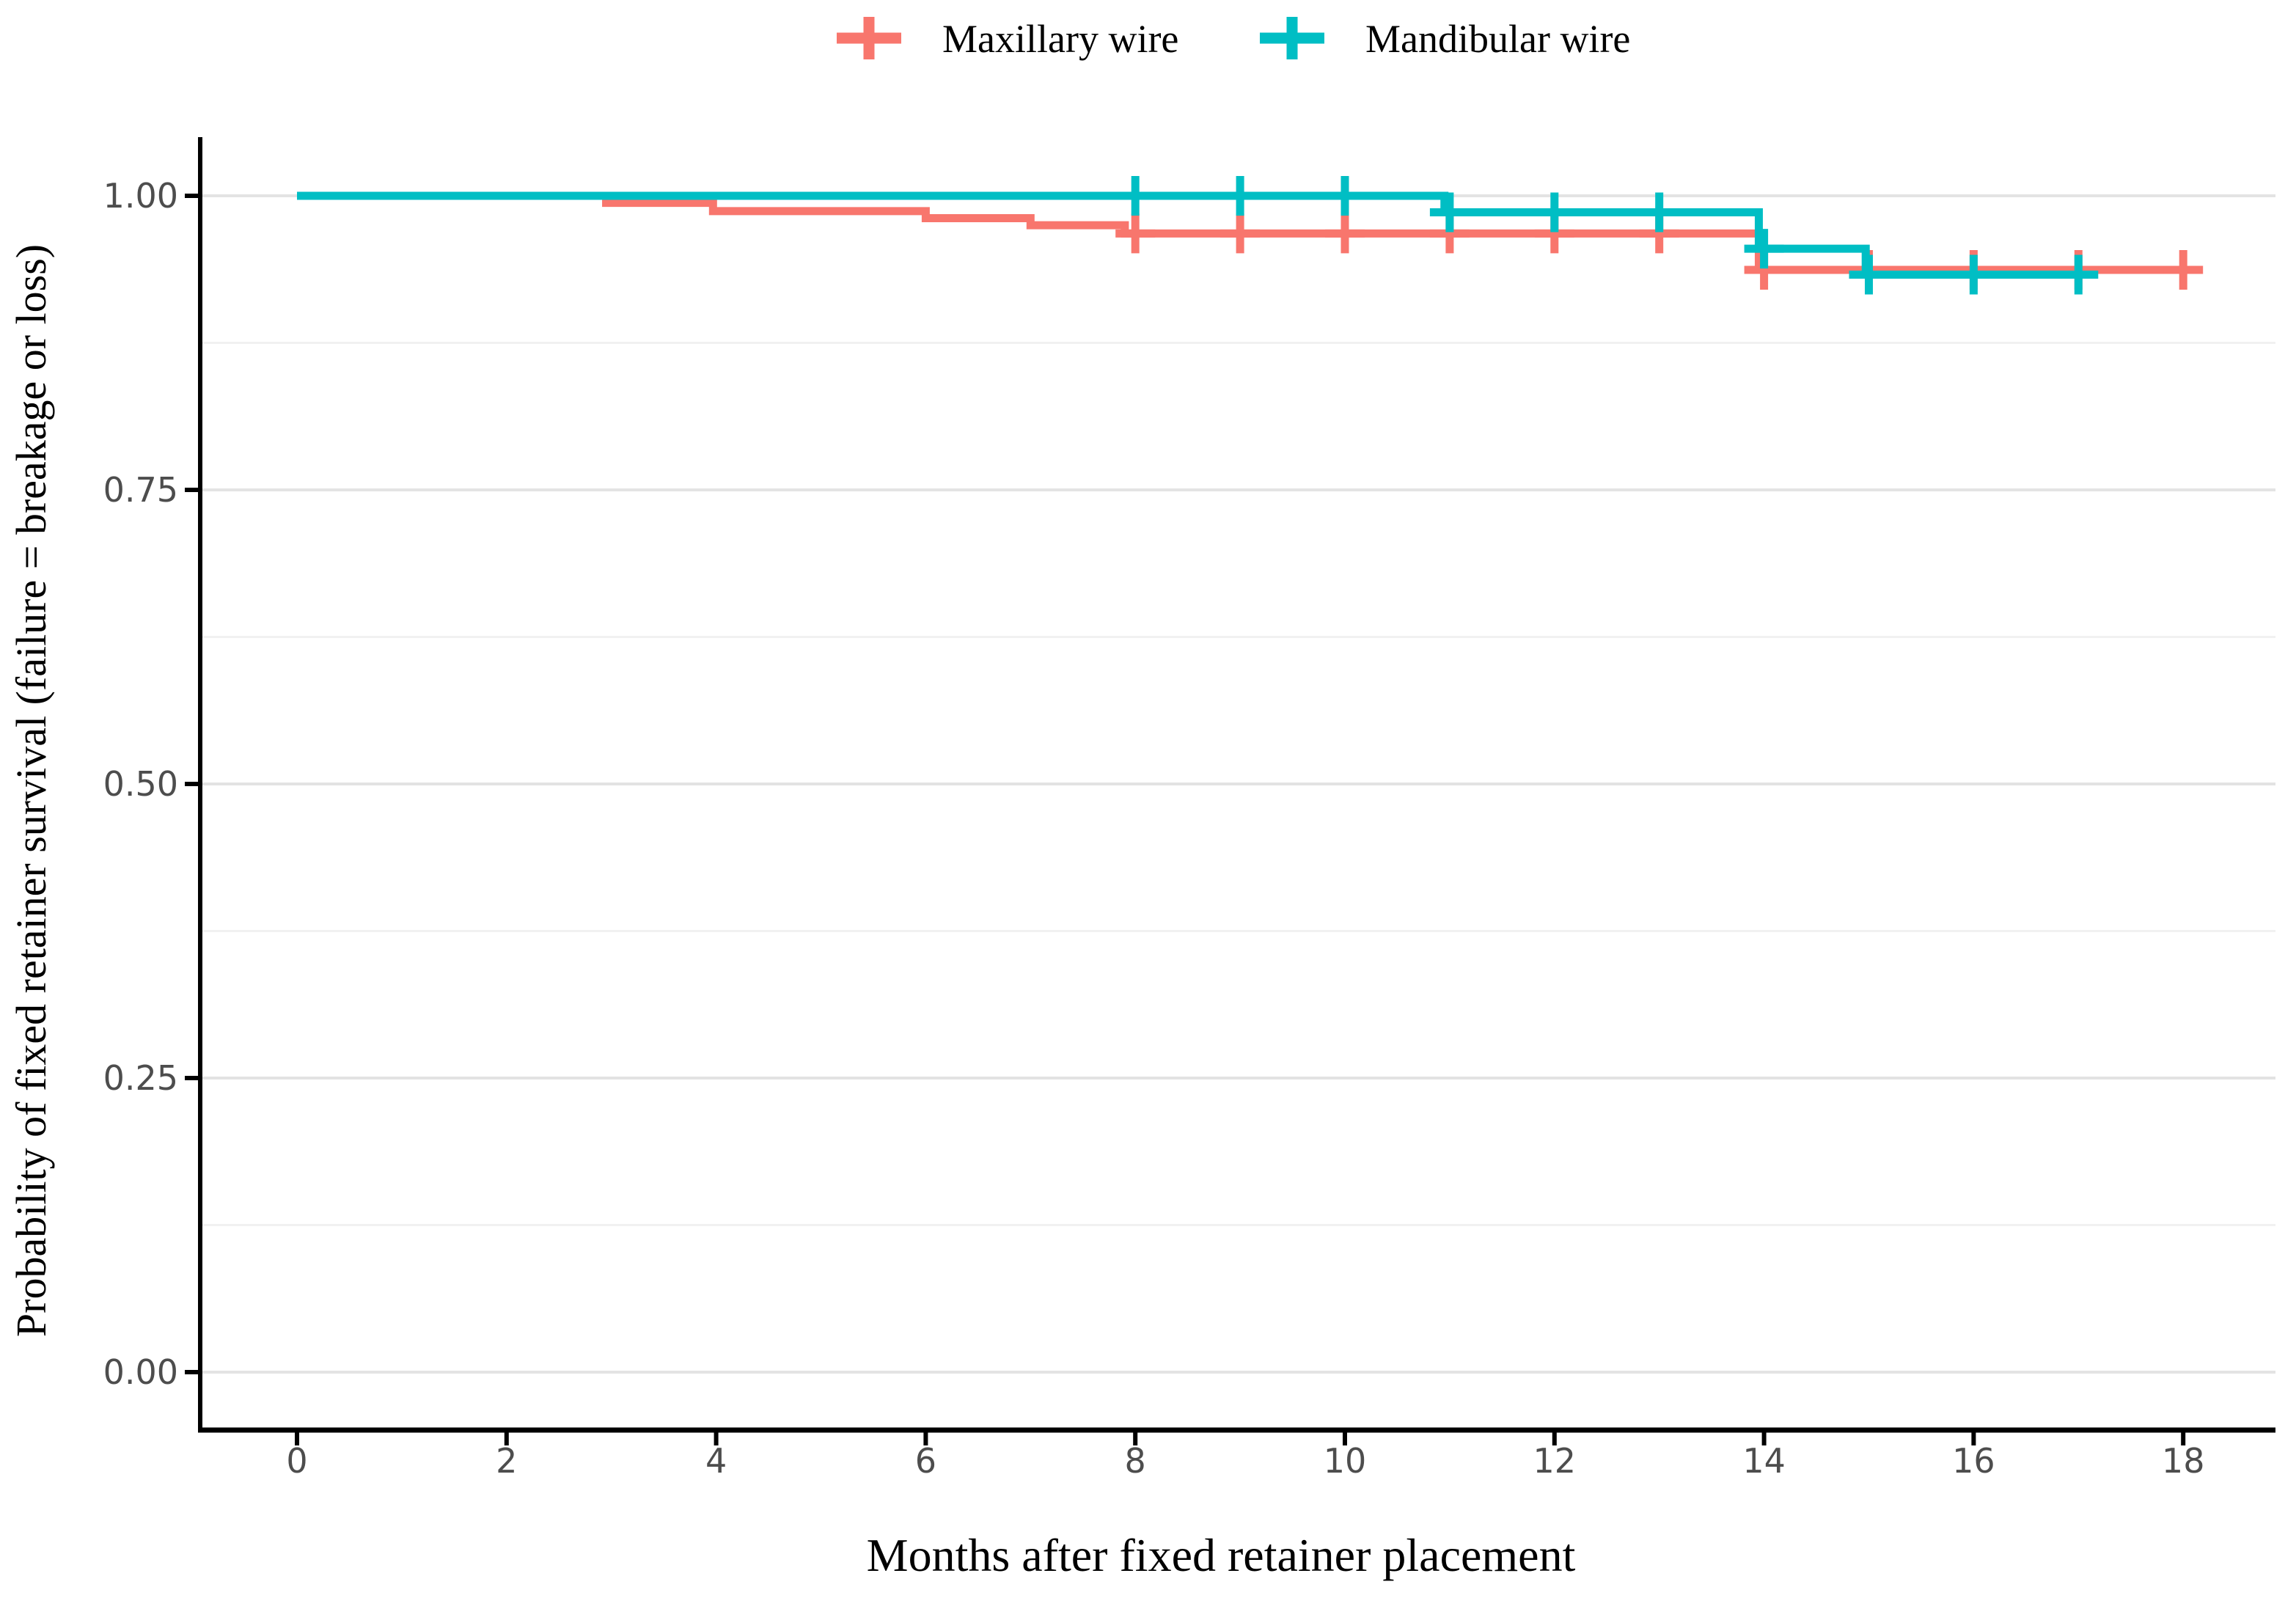 The height and width of the screenshot is (1598, 2296). What do you see at coordinates (716, 1461) in the screenshot?
I see `x-tick-label: 4` at bounding box center [716, 1461].